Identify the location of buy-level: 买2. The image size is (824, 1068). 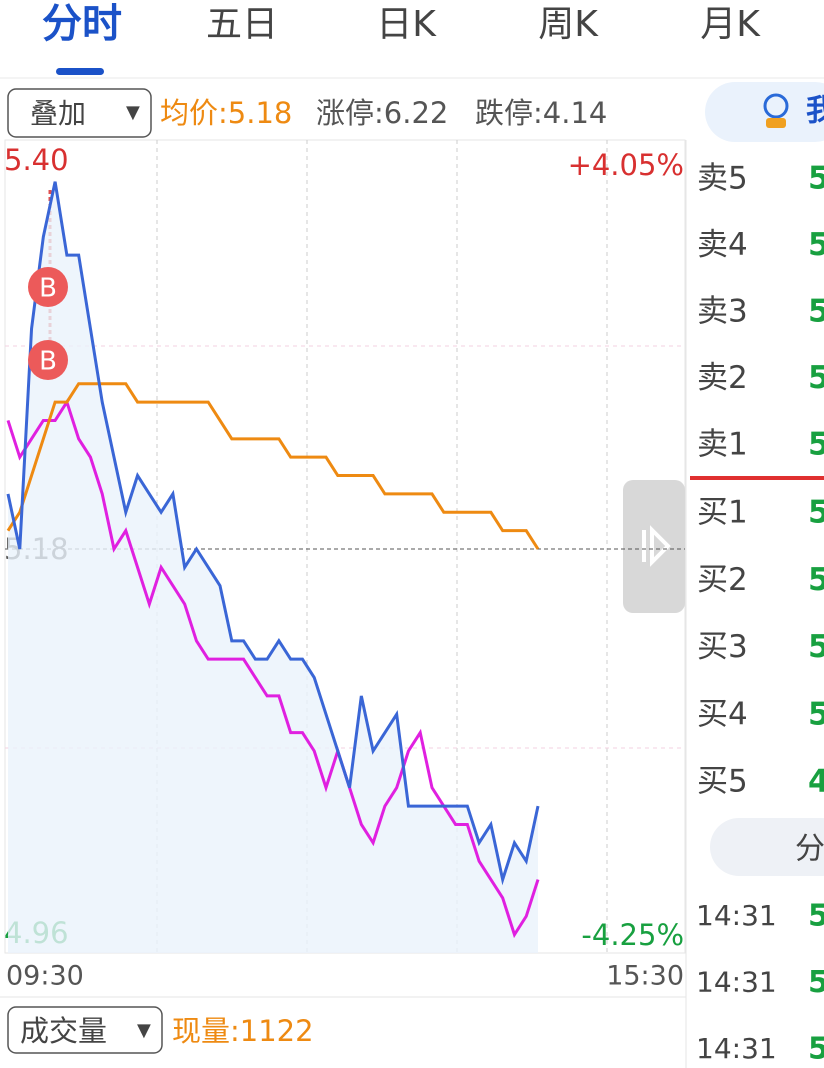
(722, 580).